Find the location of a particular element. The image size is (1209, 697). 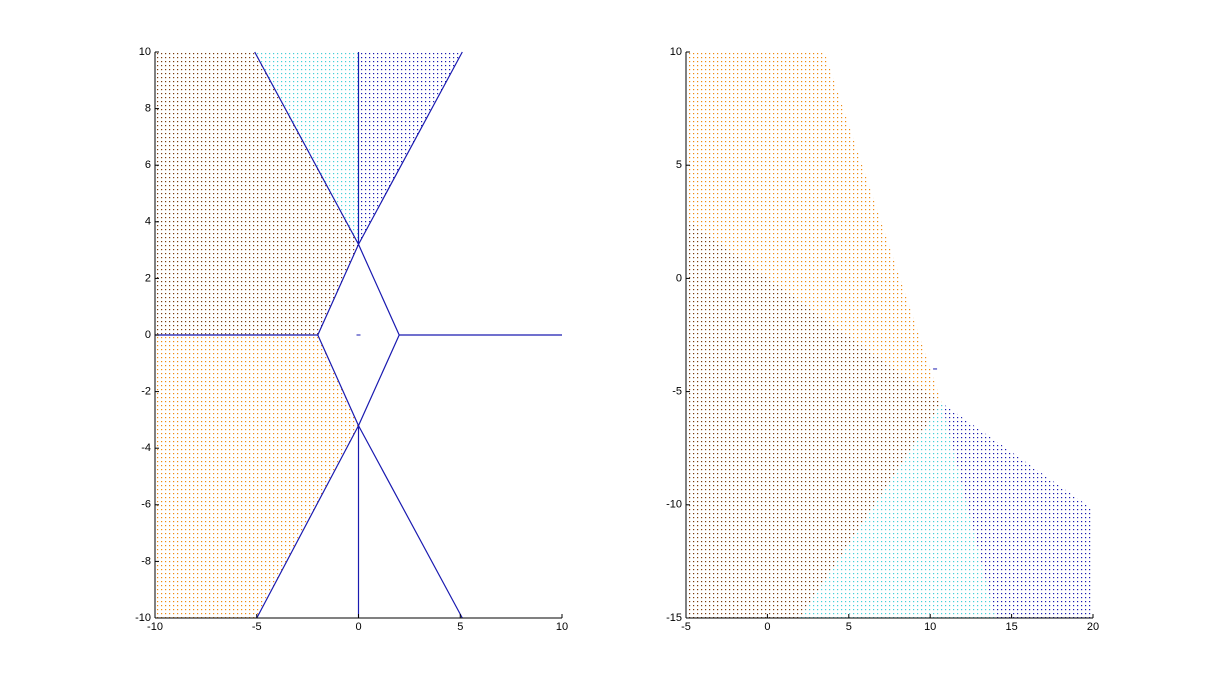

y-tick-label: 5 is located at coordinates (679, 165).